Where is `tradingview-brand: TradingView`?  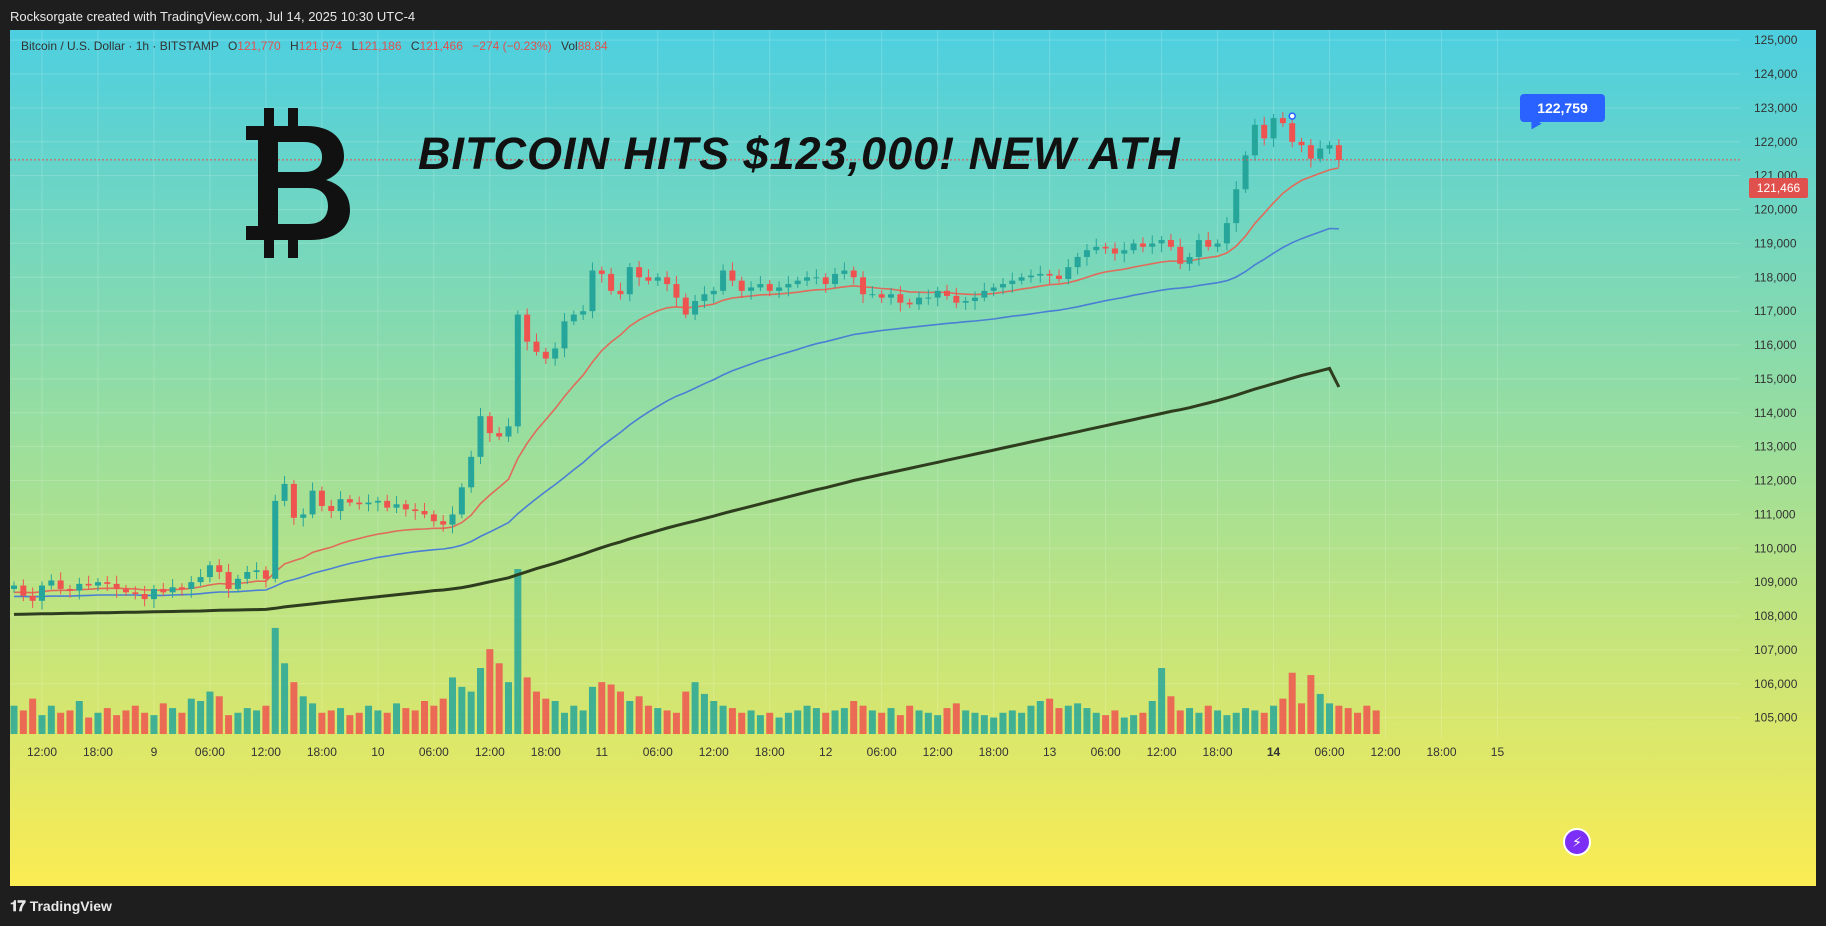 tradingview-brand: TradingView is located at coordinates (70, 906).